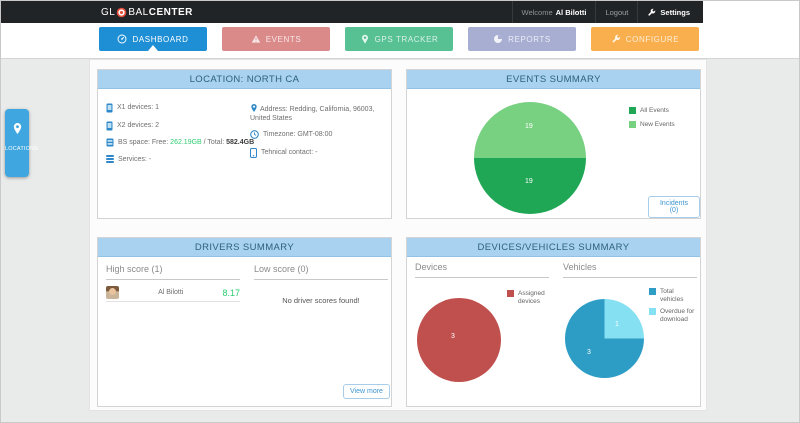 The height and width of the screenshot is (423, 800). Describe the element at coordinates (529, 181) in the screenshot. I see `events-pie-label-all: 19` at that location.